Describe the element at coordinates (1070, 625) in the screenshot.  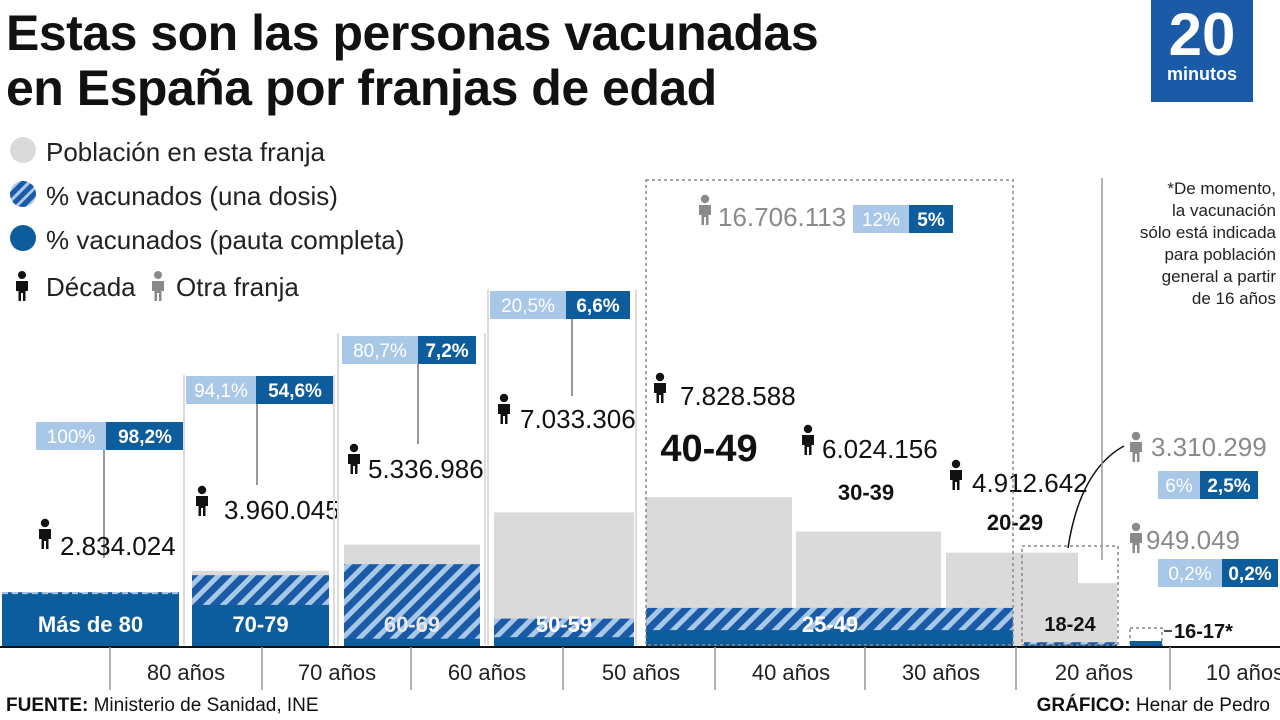
I see `bar-category-label: 18-24` at that location.